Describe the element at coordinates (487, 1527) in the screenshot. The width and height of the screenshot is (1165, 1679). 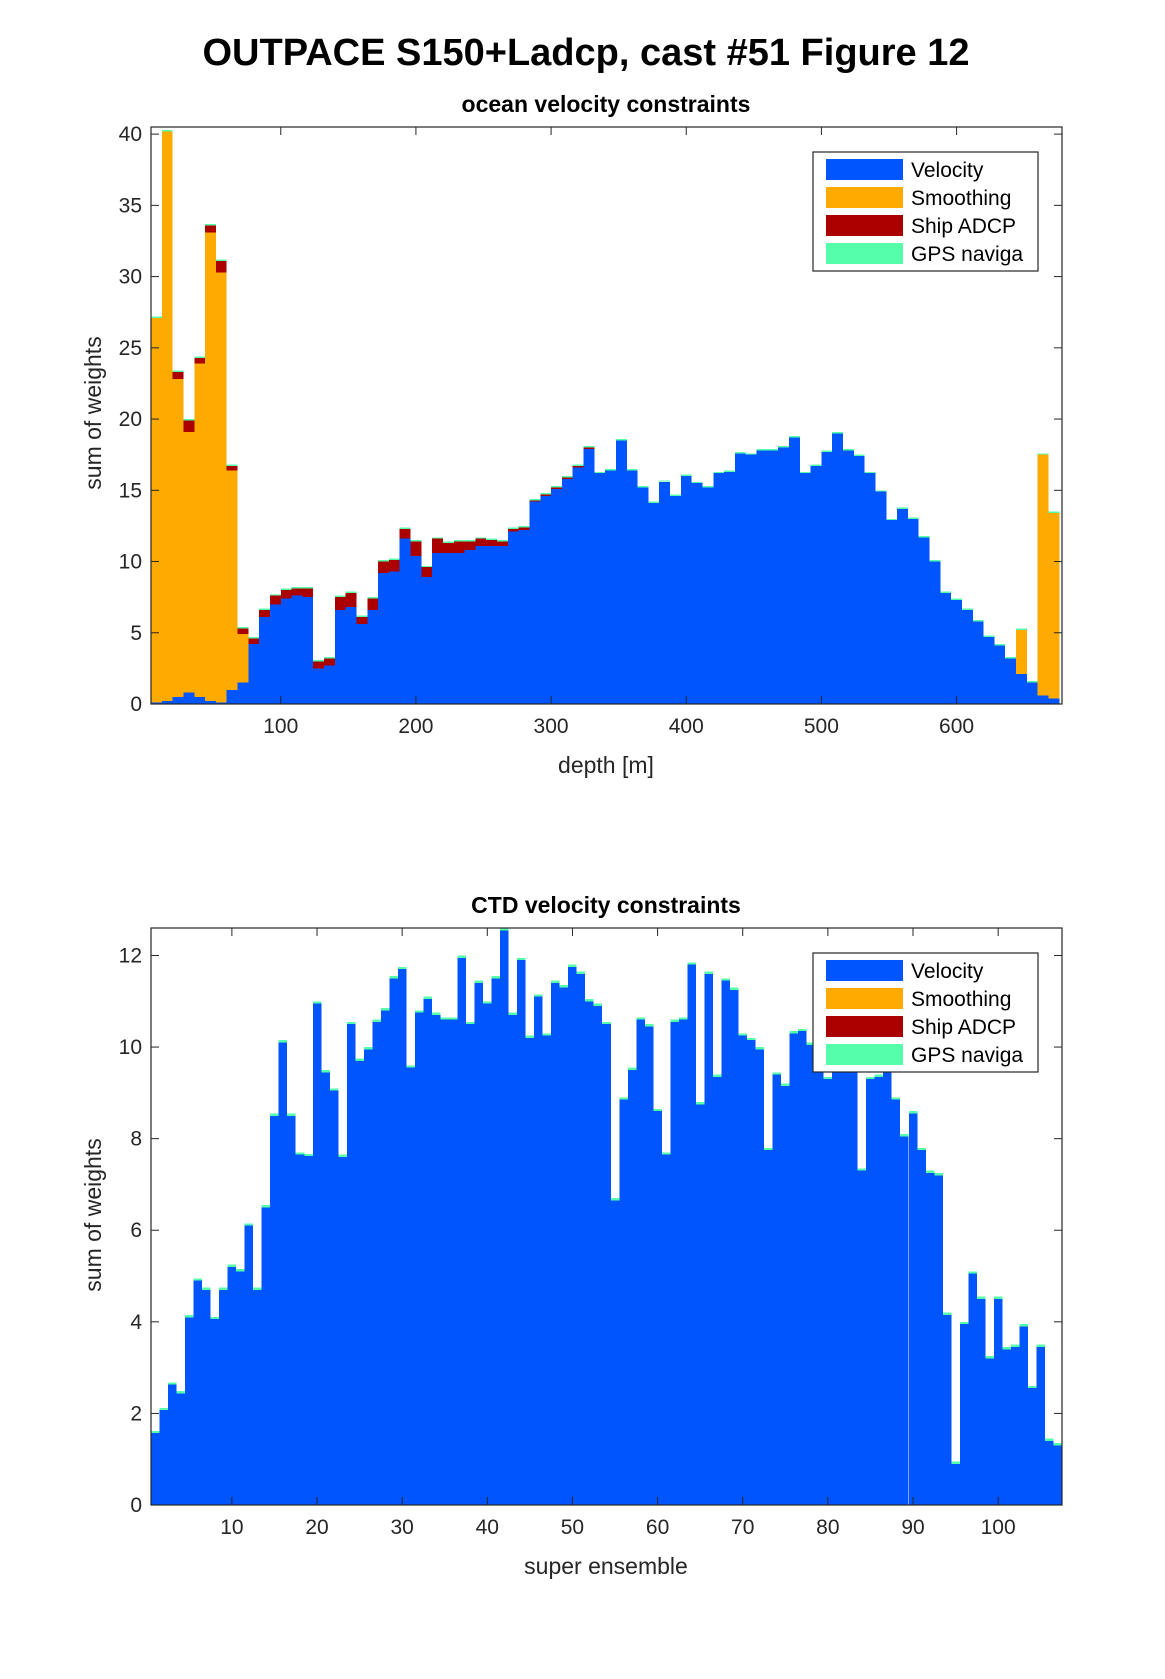
I see `x-tick-label: 40` at that location.